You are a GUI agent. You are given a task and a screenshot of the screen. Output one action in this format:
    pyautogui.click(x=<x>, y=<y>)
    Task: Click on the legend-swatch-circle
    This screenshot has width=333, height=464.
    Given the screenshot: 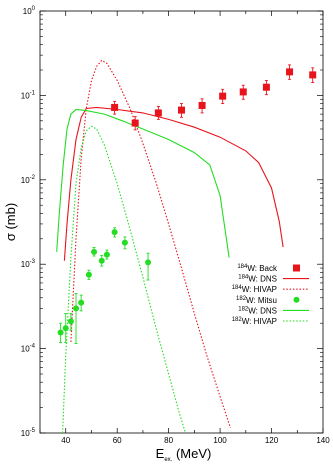 What is the action you would take?
    pyautogui.click(x=296, y=299)
    